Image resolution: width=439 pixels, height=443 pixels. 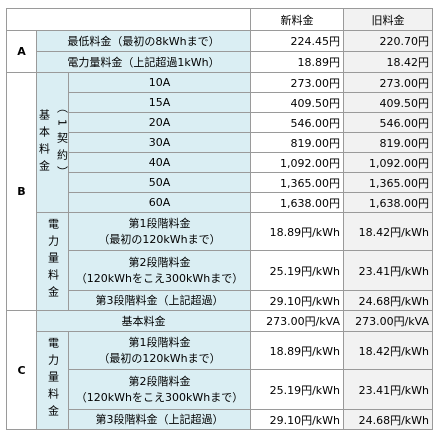 I want to click on header-new: 新料金, so click(x=297, y=19).